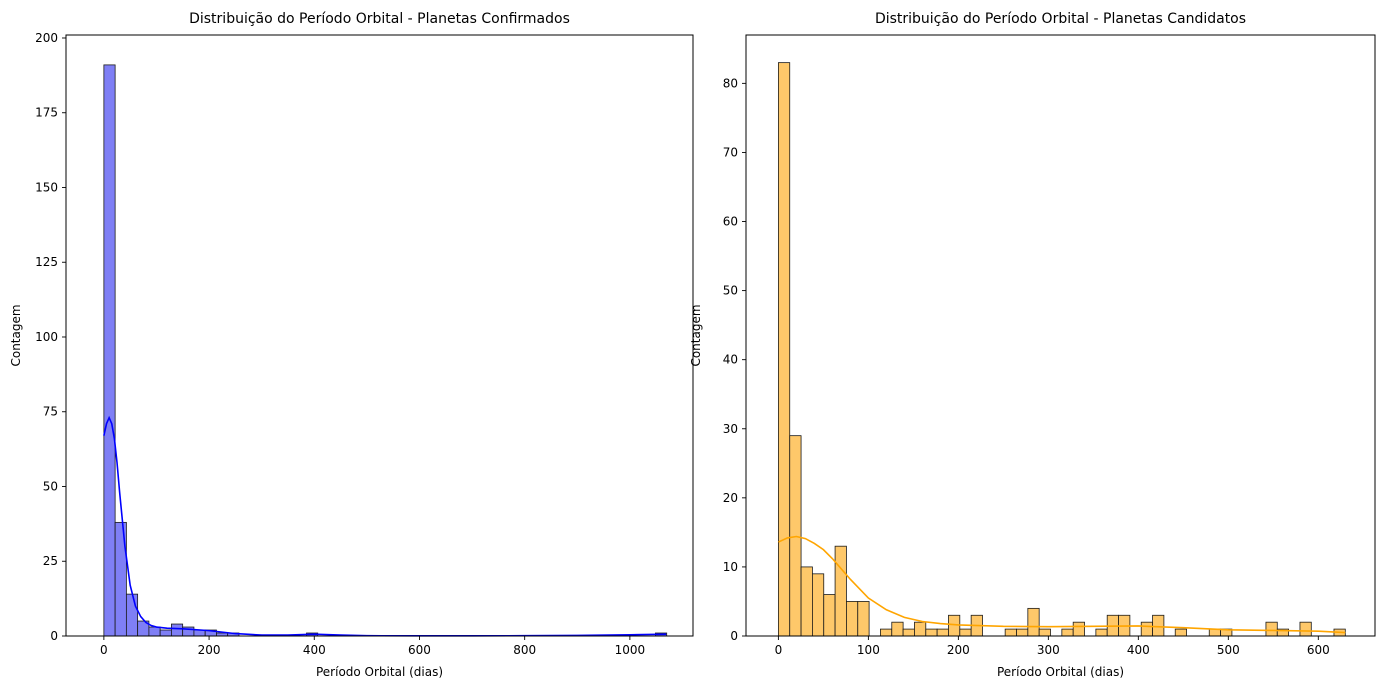 Image resolution: width=1389 pixels, height=690 pixels. I want to click on y-axis-ticks: 0 10 20 30 40 50 60 70 80, so click(734, 359).